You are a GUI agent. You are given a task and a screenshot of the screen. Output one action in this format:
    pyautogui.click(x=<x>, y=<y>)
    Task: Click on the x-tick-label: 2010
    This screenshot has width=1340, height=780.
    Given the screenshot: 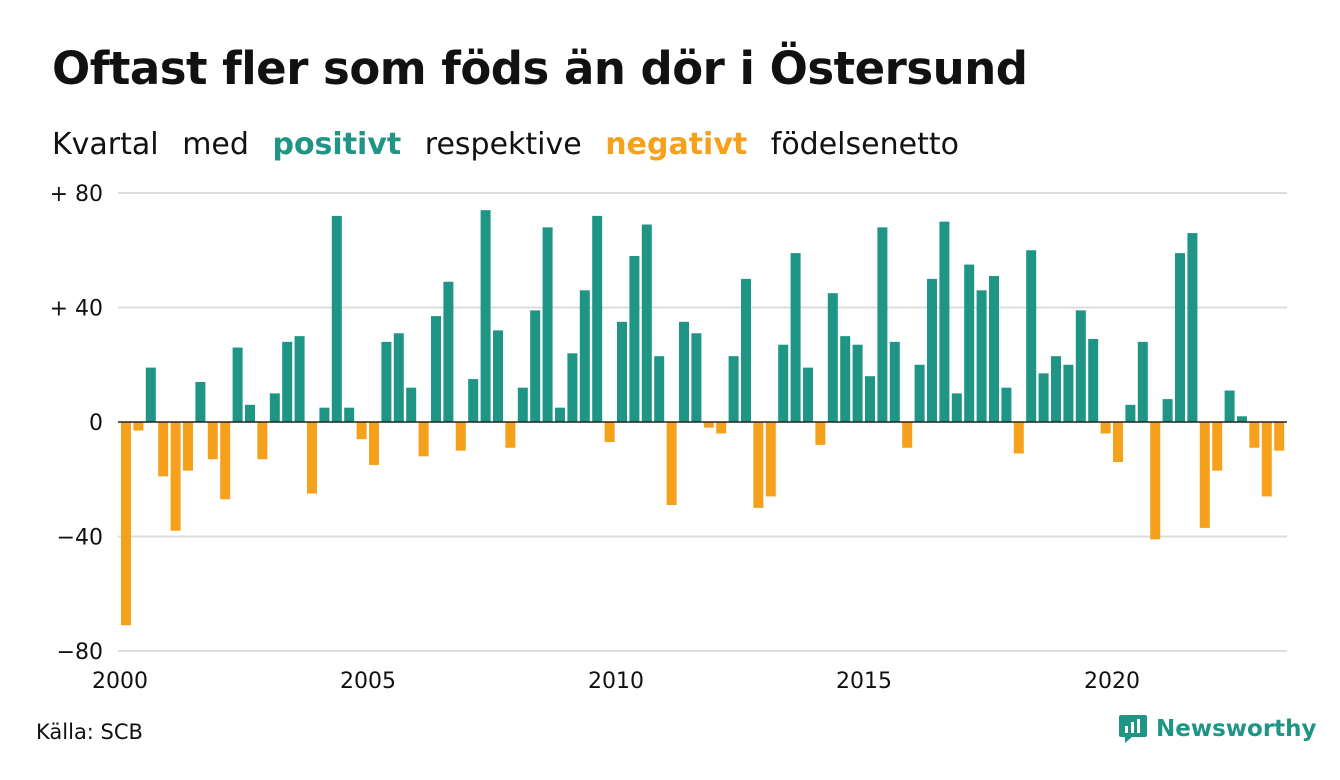 What is the action you would take?
    pyautogui.click(x=616, y=681)
    